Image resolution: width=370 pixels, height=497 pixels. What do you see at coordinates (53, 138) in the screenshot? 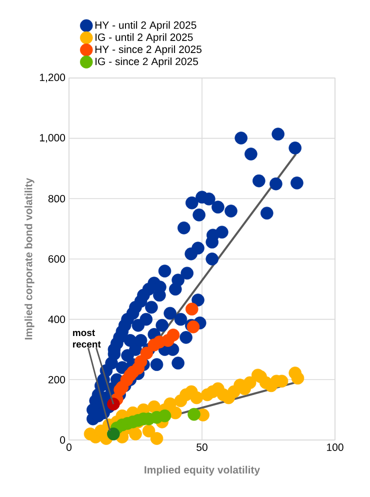
I see `y-tick-label: 1,000` at bounding box center [53, 138].